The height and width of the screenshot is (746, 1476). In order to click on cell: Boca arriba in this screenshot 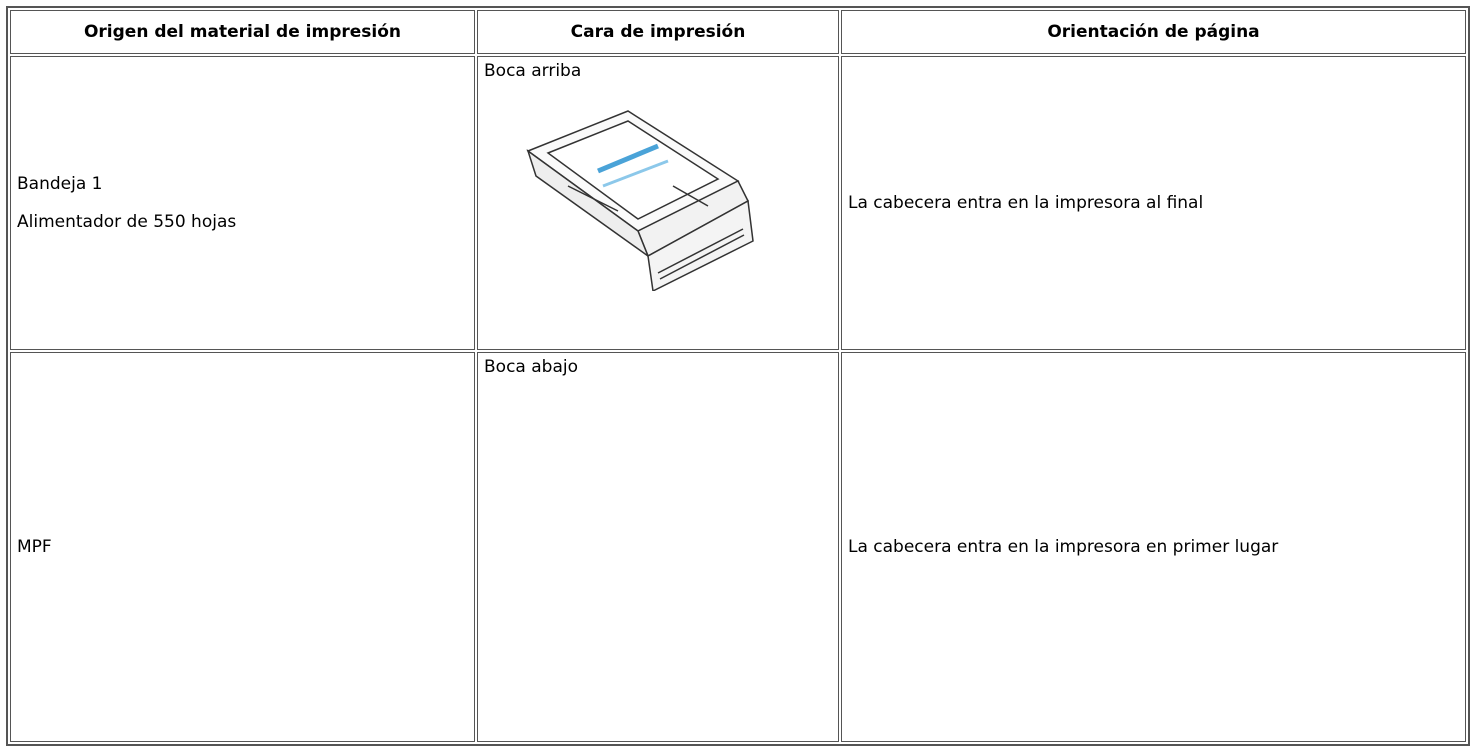, I will do `click(658, 203)`.